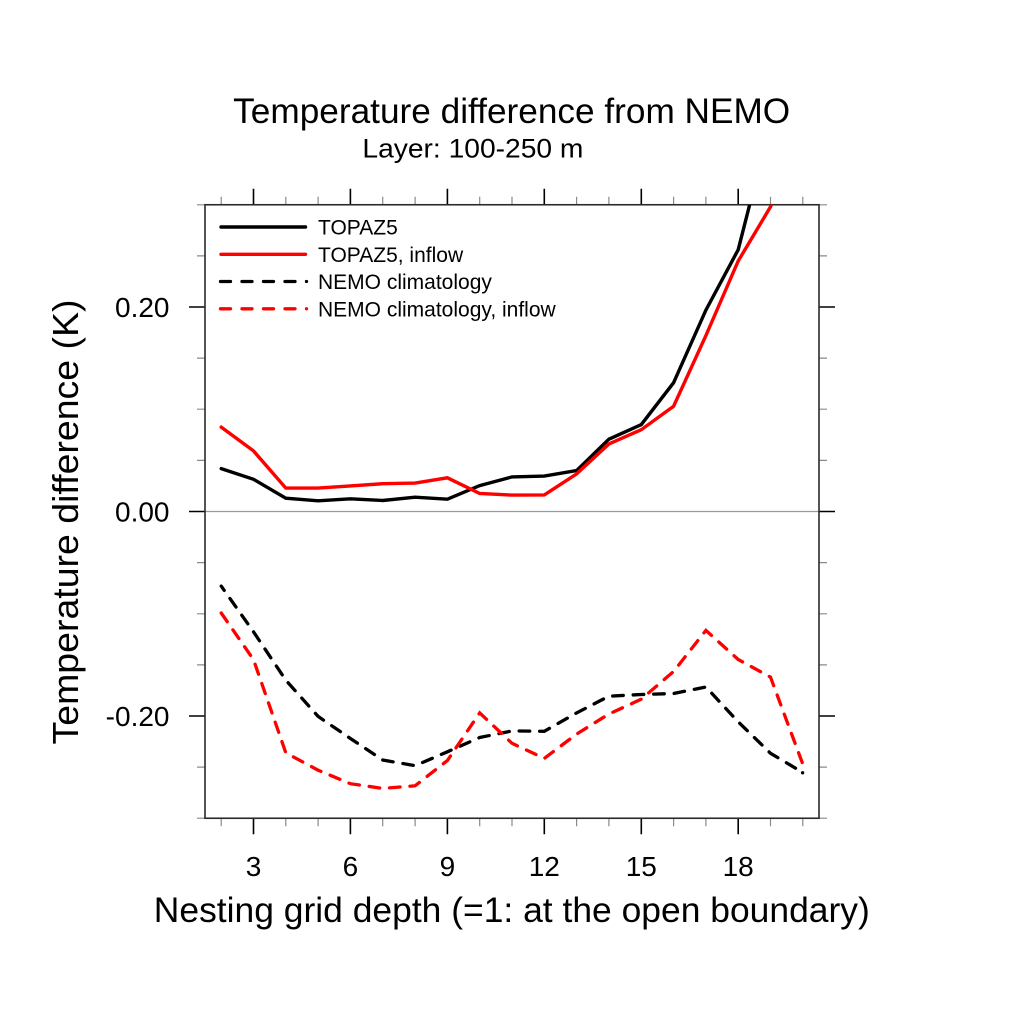 The image size is (1024, 1024). What do you see at coordinates (437, 309) in the screenshot?
I see `svg-text: NEMO climatology, inflow` at bounding box center [437, 309].